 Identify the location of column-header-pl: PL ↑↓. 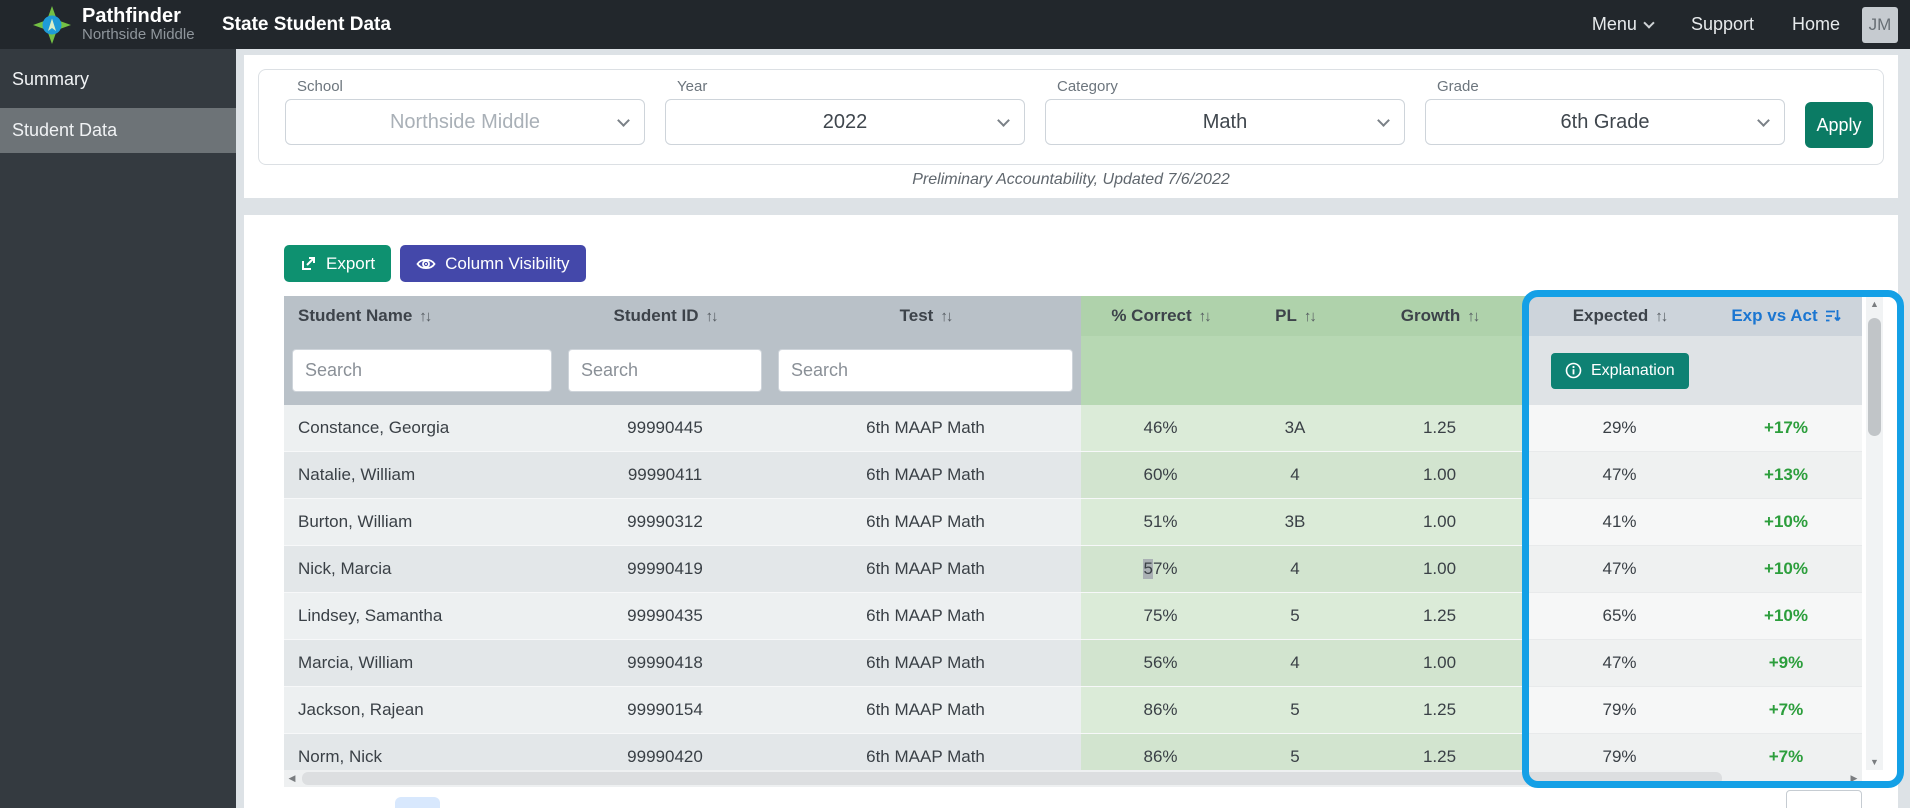
(1295, 316).